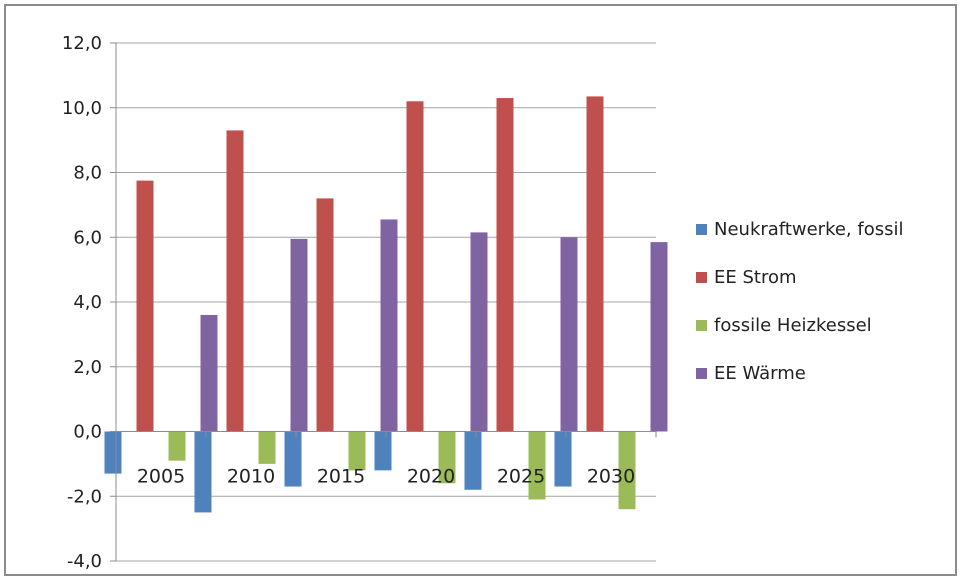 This screenshot has width=963, height=580. Describe the element at coordinates (611, 477) in the screenshot. I see `category-label: 2030` at that location.